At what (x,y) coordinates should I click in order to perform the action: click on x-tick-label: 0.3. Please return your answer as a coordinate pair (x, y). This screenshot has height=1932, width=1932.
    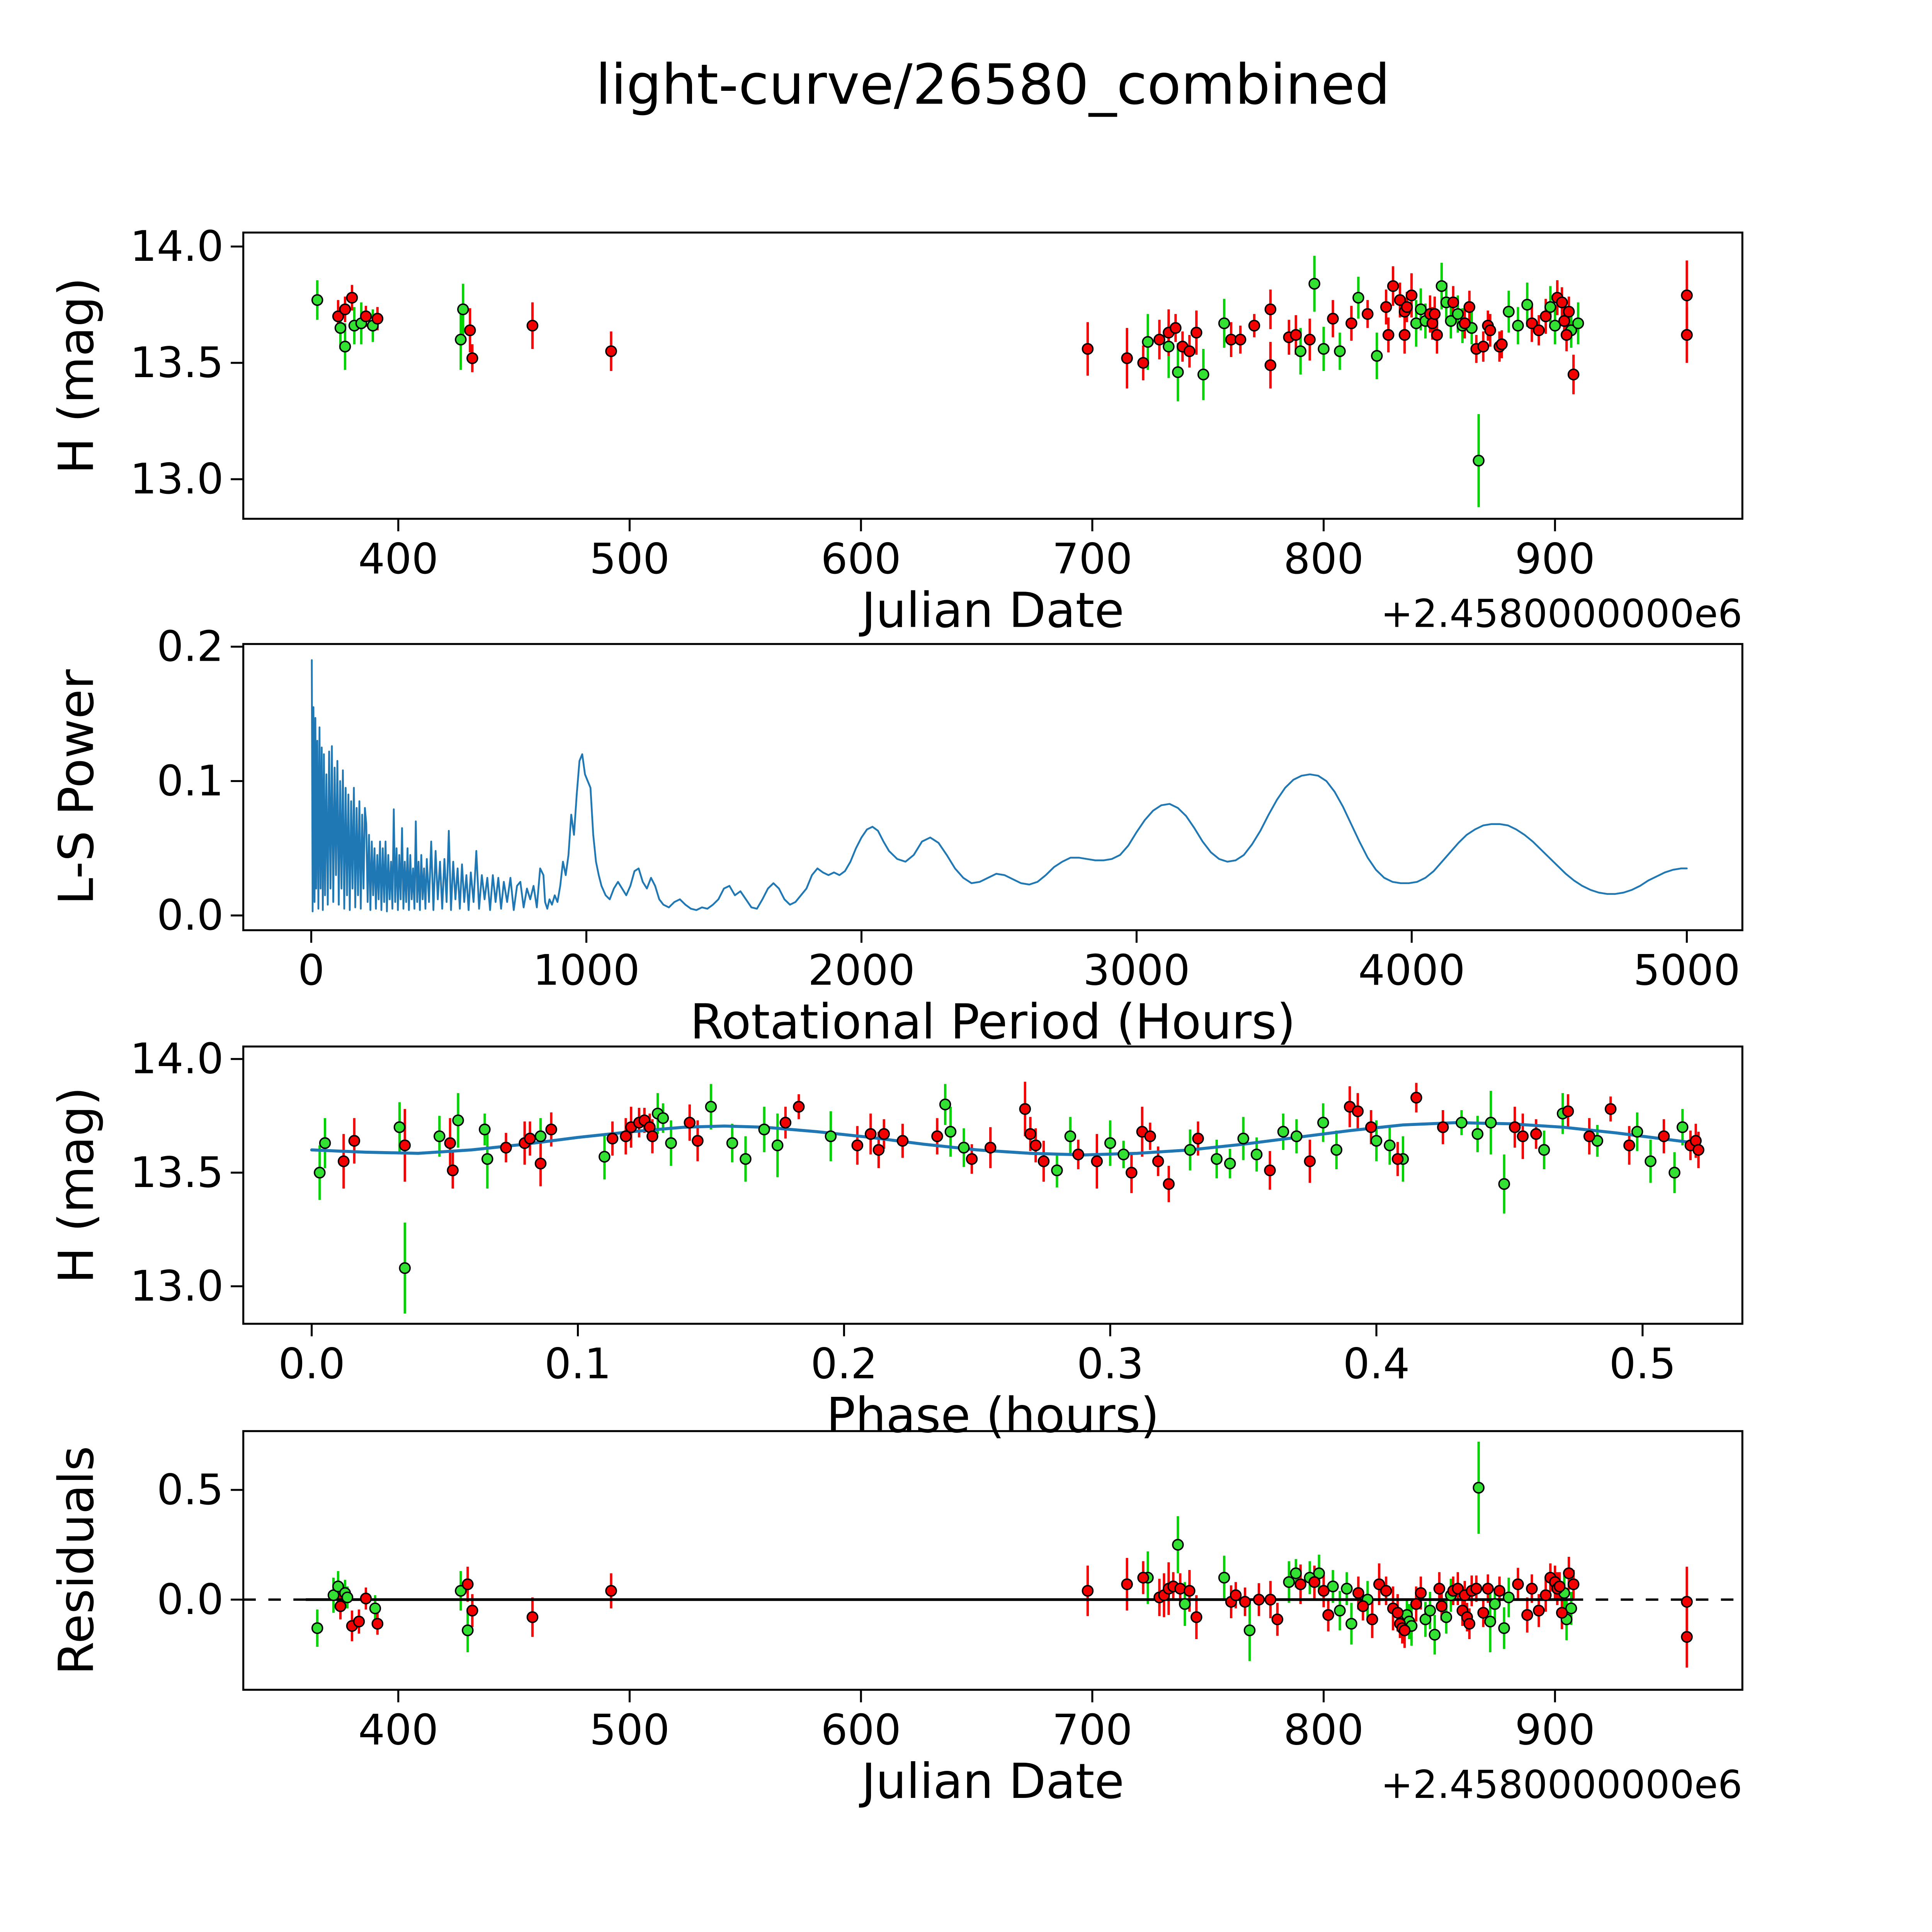
    Looking at the image, I should click on (1111, 1363).